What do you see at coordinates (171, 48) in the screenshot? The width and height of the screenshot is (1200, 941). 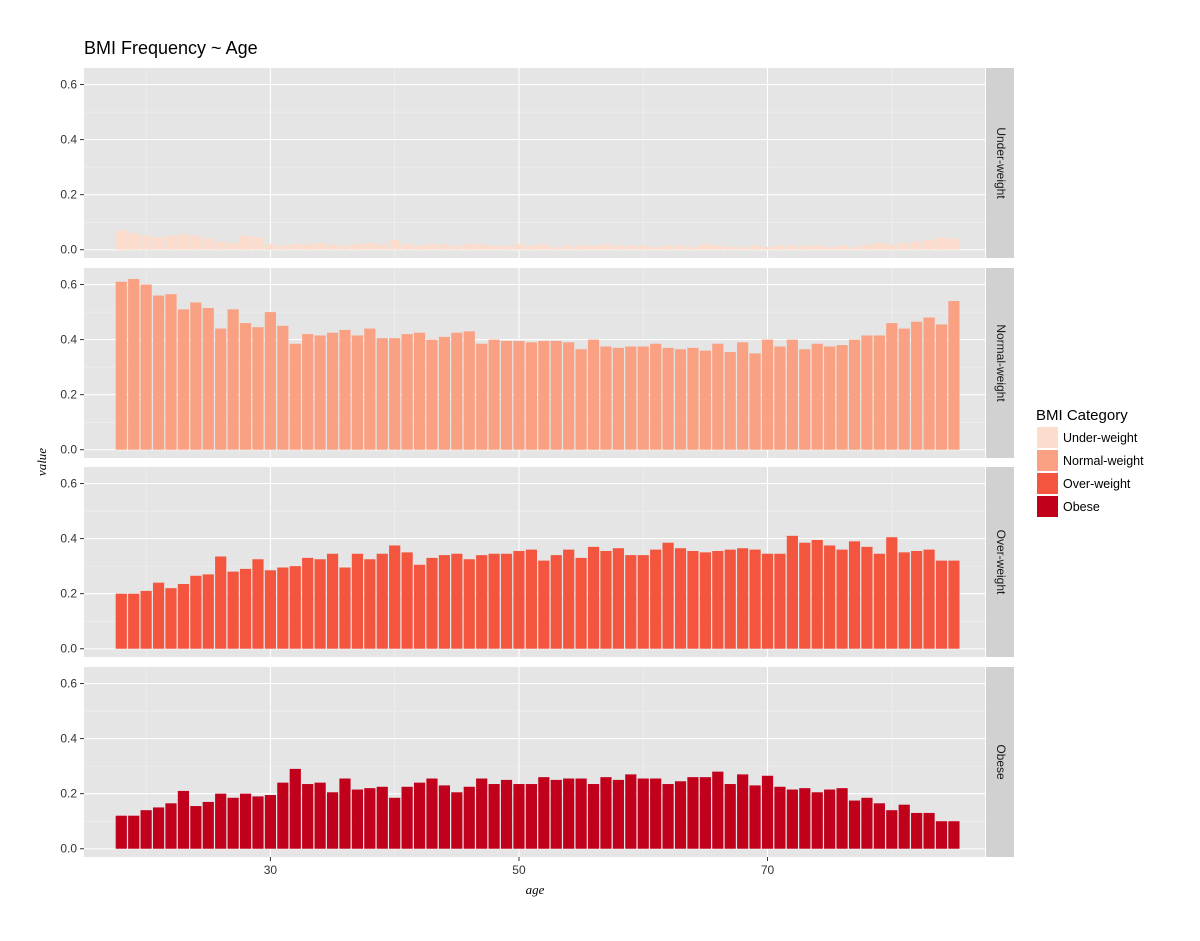 I see `chart-title: BMI Frequency ~ Age` at bounding box center [171, 48].